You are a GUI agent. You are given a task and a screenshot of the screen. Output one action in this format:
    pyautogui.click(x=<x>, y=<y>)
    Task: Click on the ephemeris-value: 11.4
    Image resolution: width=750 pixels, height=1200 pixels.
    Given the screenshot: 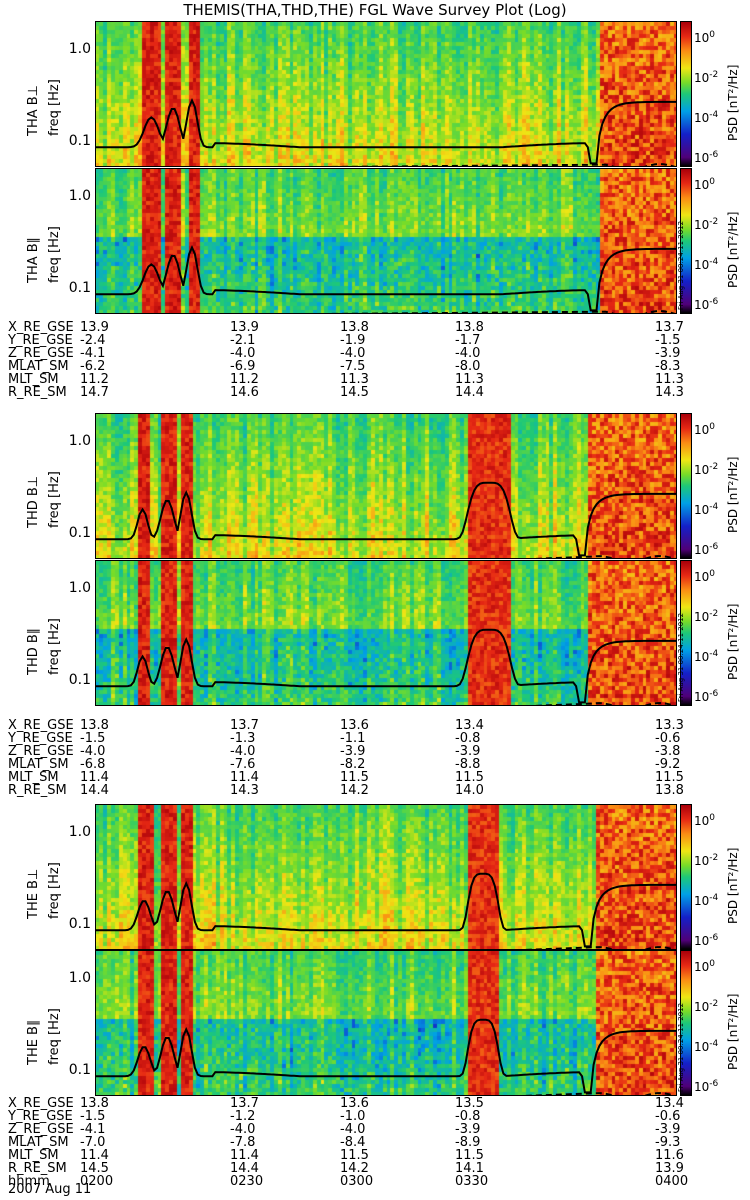 What is the action you would take?
    pyautogui.click(x=244, y=777)
    